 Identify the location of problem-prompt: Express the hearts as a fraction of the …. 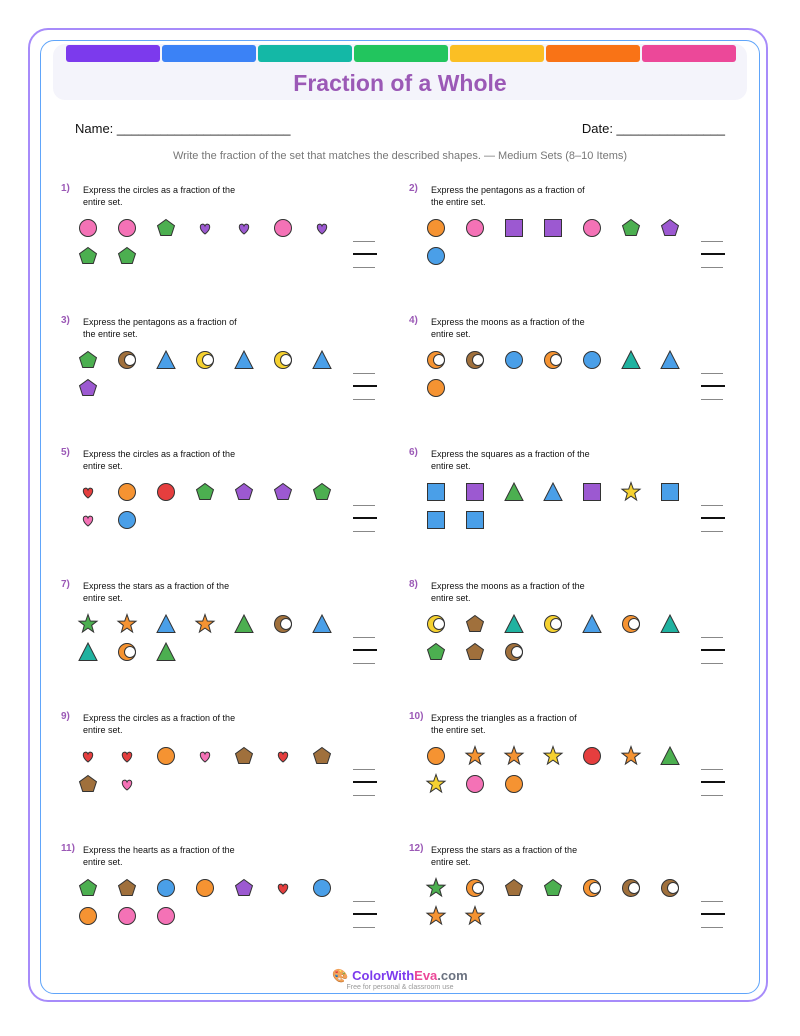
(159, 856).